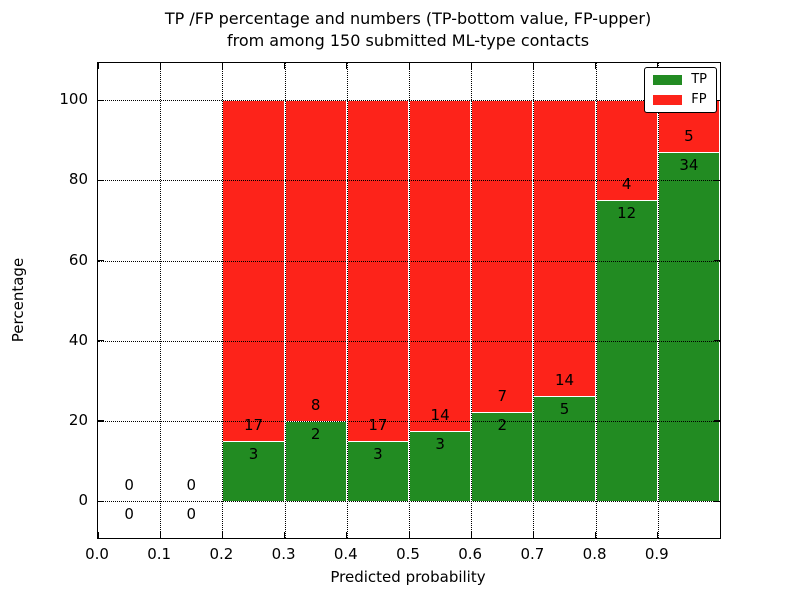 The height and width of the screenshot is (600, 800). I want to click on x-tick-label: 0.1, so click(159, 554).